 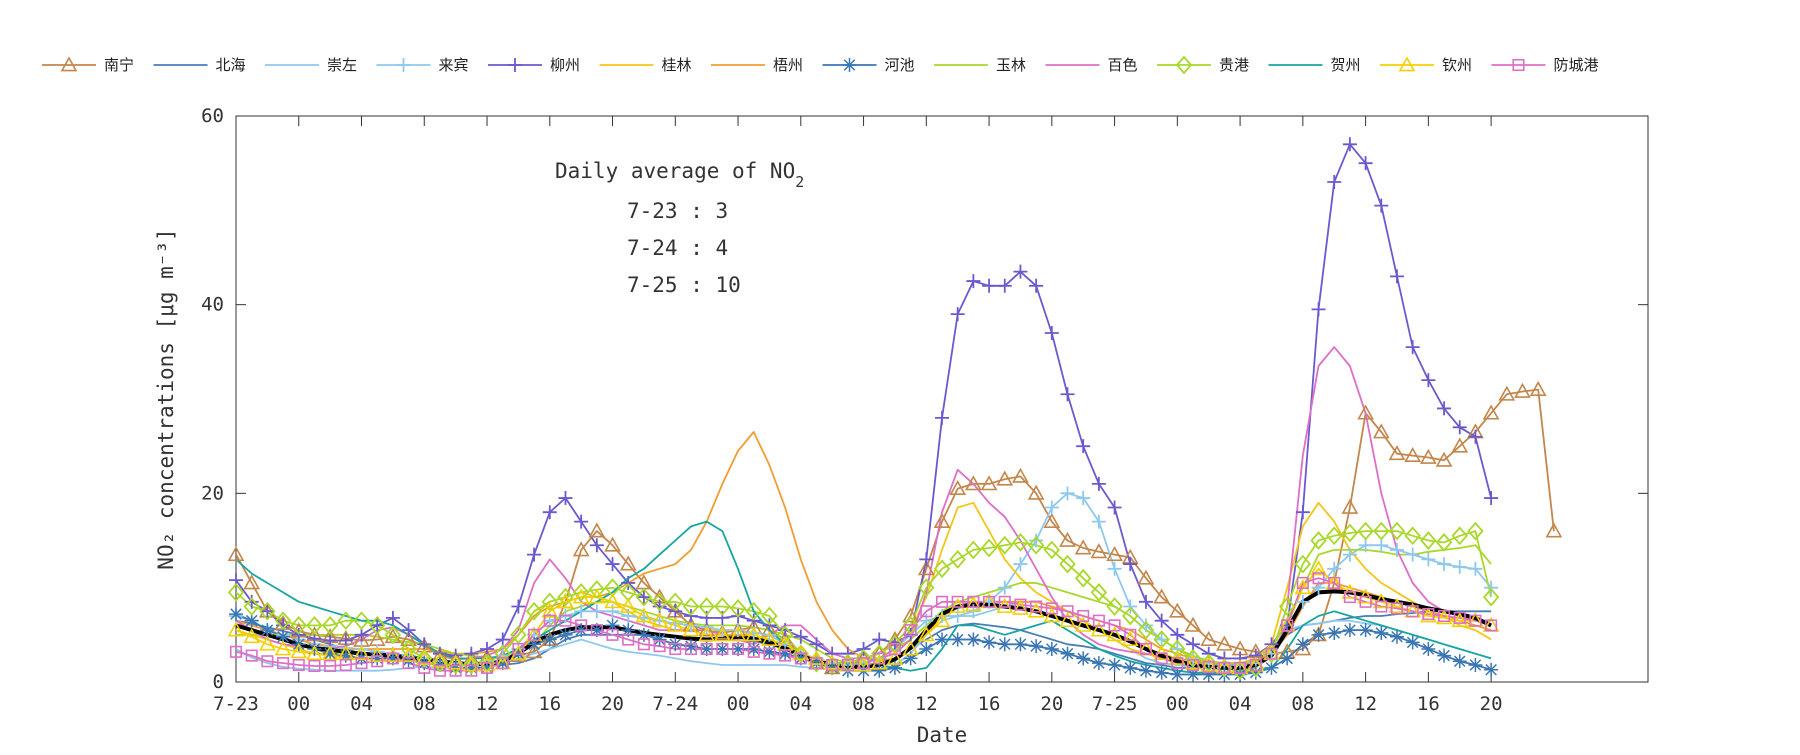 I want to click on annotation-line: 7-23 : 3, so click(x=677, y=211).